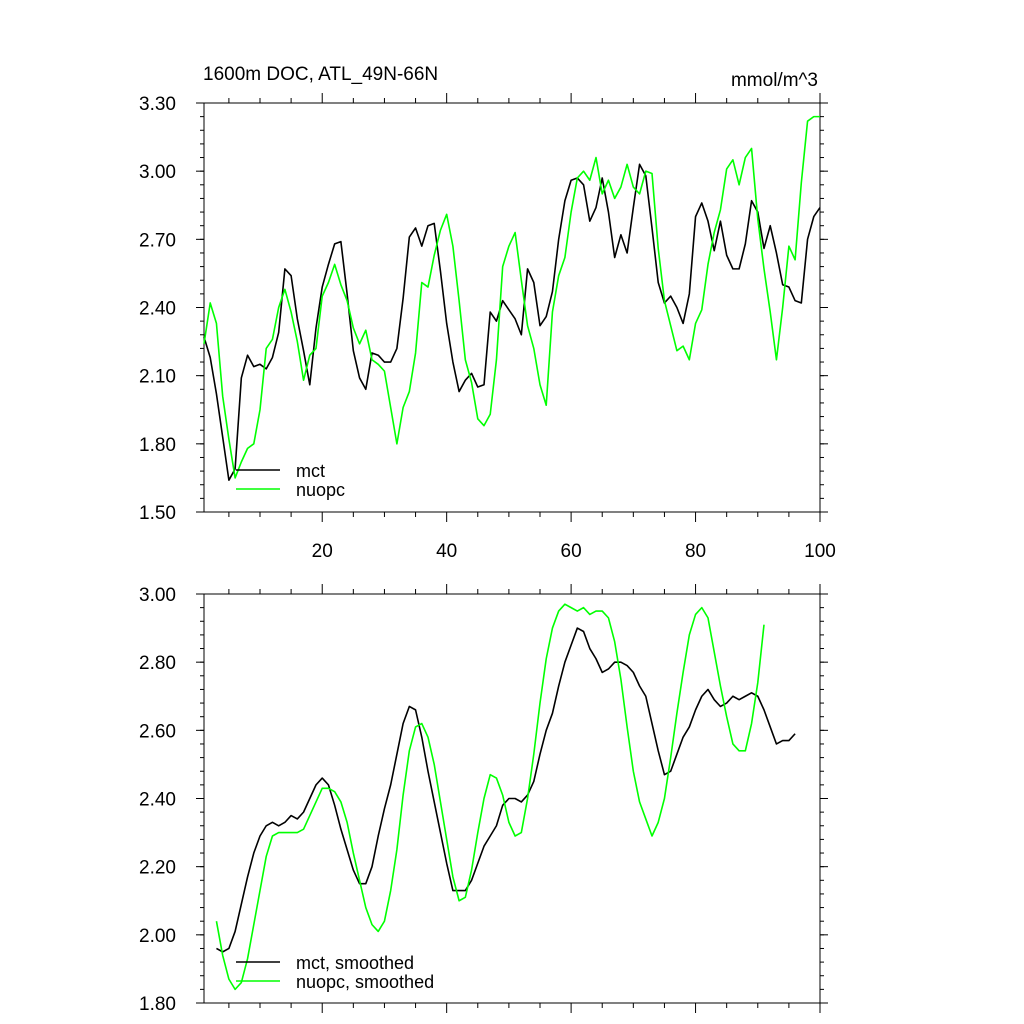 The image size is (1024, 1024). I want to click on legend-label-mct-smoothed: mct, smoothed, so click(355, 963).